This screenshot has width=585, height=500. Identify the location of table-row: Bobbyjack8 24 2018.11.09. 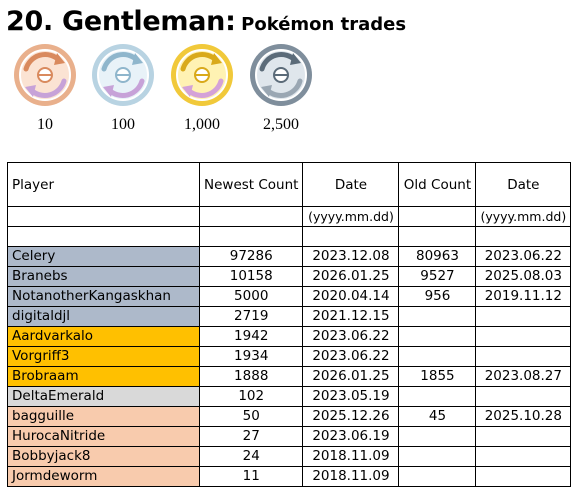
(289, 456).